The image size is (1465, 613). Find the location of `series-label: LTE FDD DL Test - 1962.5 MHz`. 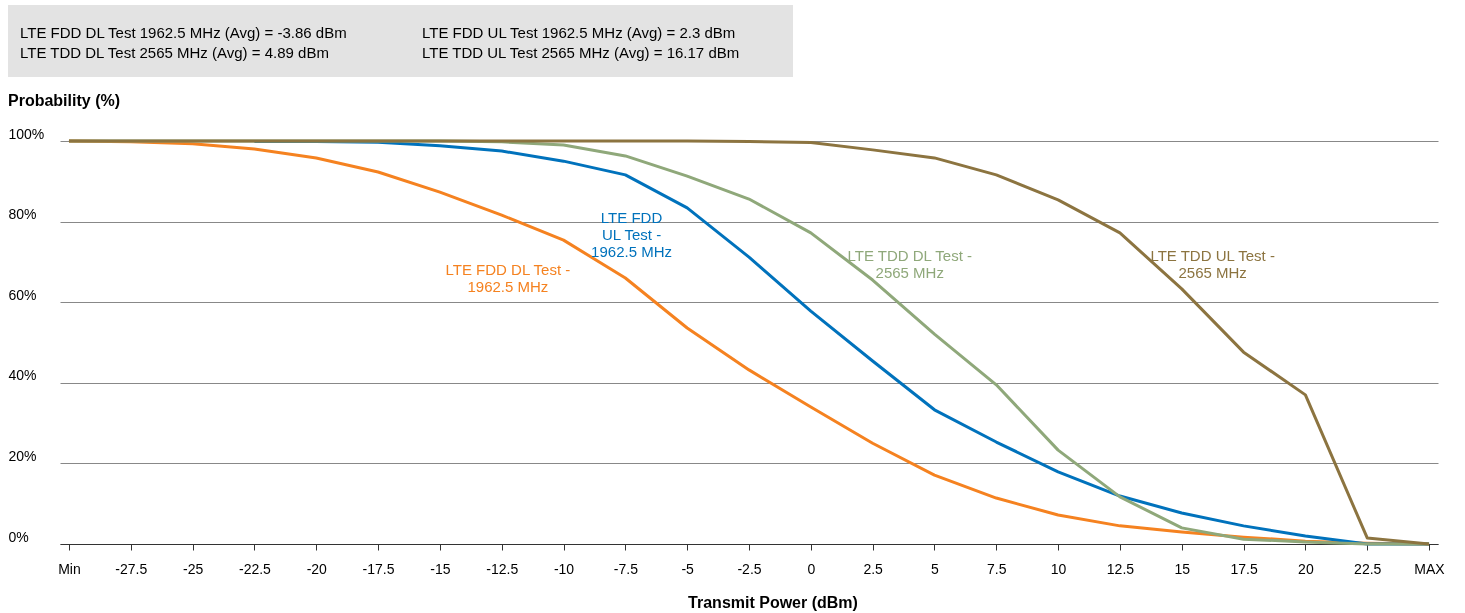

series-label: LTE FDD DL Test - 1962.5 MHz is located at coordinates (508, 277).